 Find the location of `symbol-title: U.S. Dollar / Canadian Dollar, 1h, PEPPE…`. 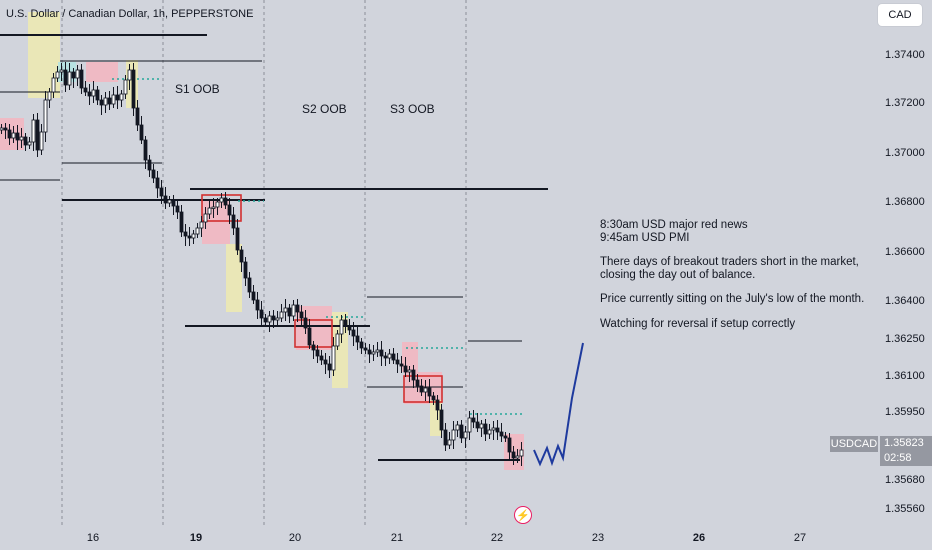

symbol-title: U.S. Dollar / Canadian Dollar, 1h, PEPPE… is located at coordinates (130, 14).